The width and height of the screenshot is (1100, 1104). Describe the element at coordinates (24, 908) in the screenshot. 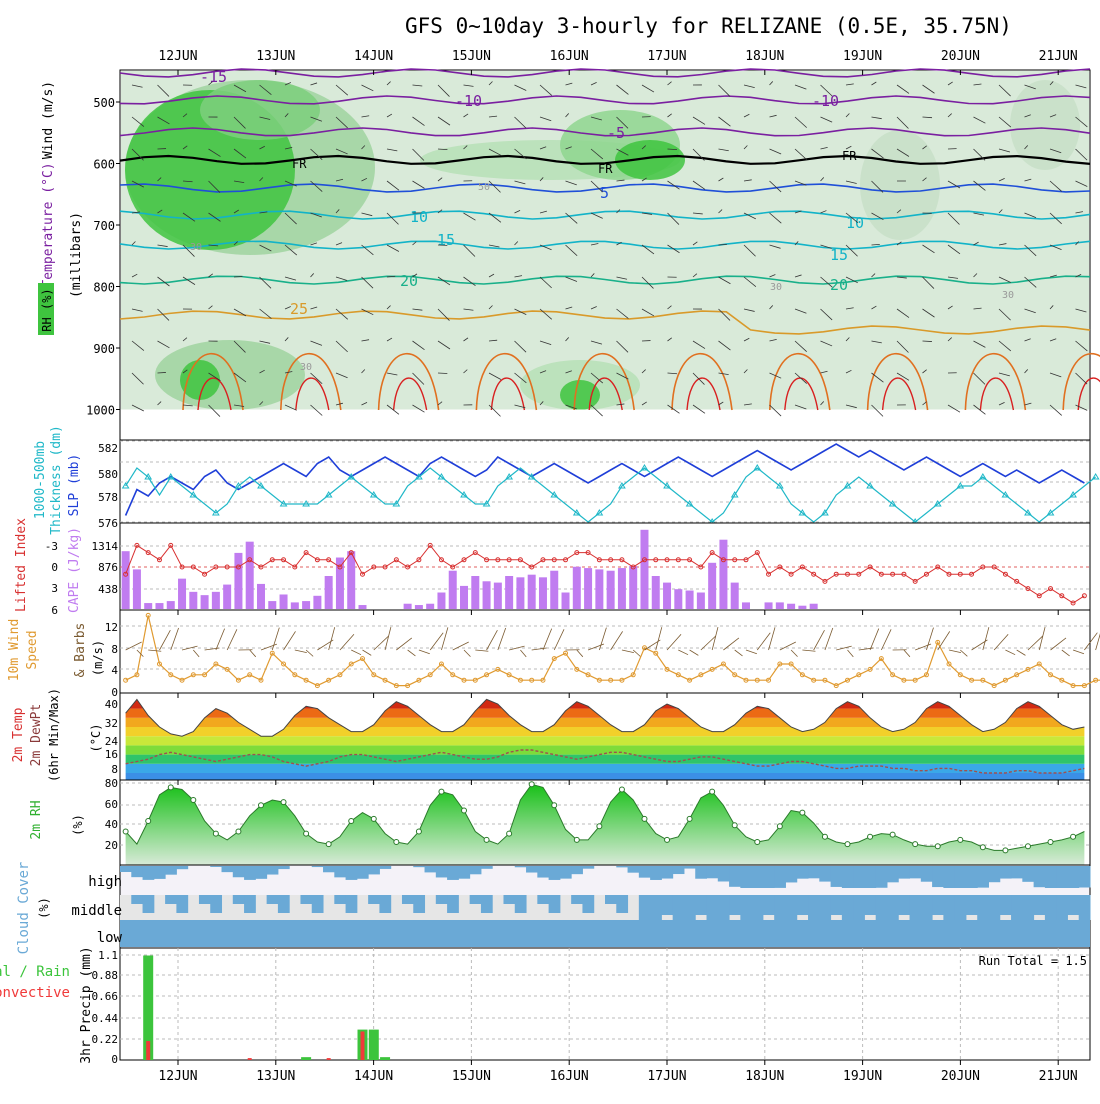

I see `label-cloud-cover: Cloud Cover` at that location.